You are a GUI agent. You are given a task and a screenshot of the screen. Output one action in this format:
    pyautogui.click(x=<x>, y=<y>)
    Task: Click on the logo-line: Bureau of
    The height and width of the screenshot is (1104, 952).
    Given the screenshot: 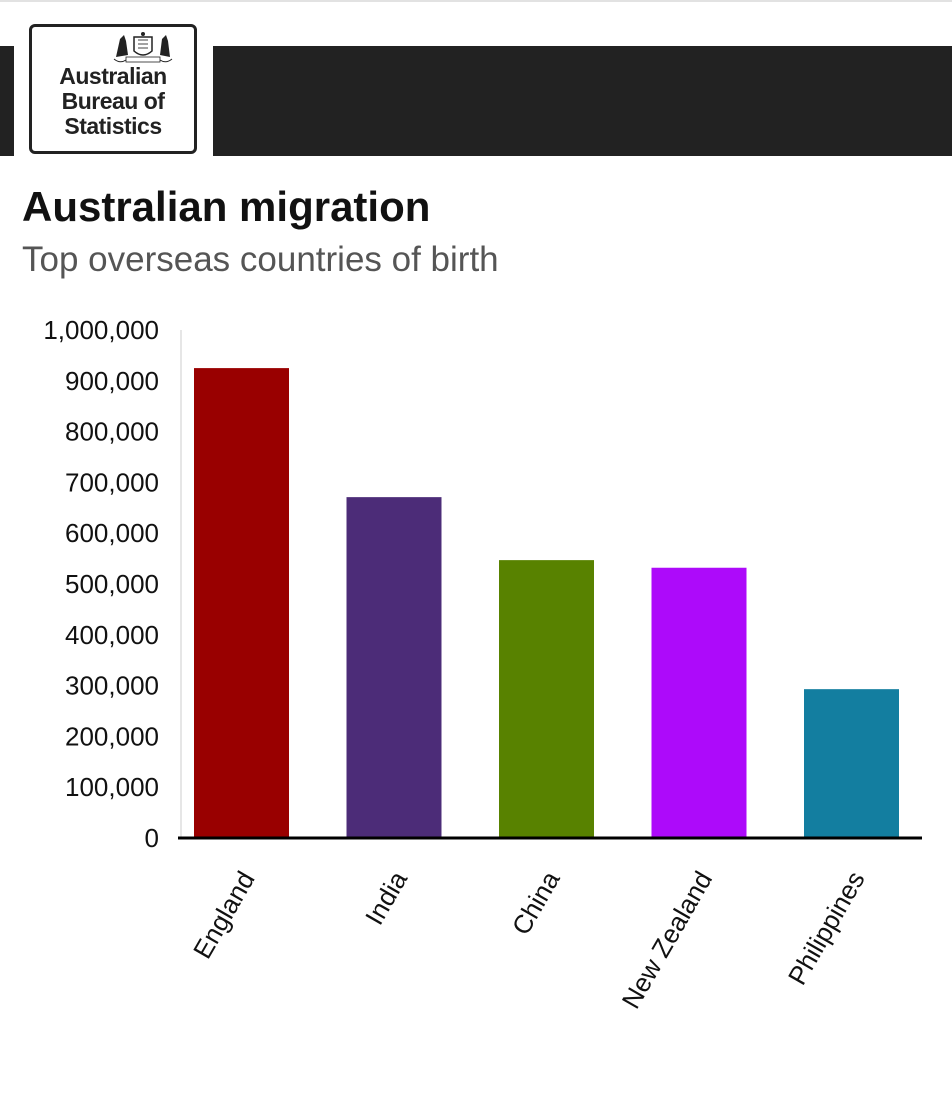 What is the action you would take?
    pyautogui.click(x=113, y=101)
    